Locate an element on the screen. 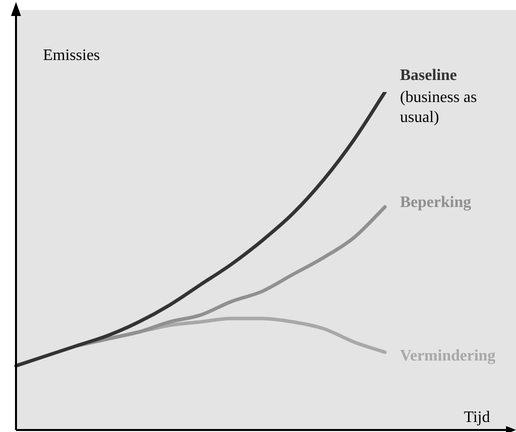  series-label: Beperking is located at coordinates (436, 202).